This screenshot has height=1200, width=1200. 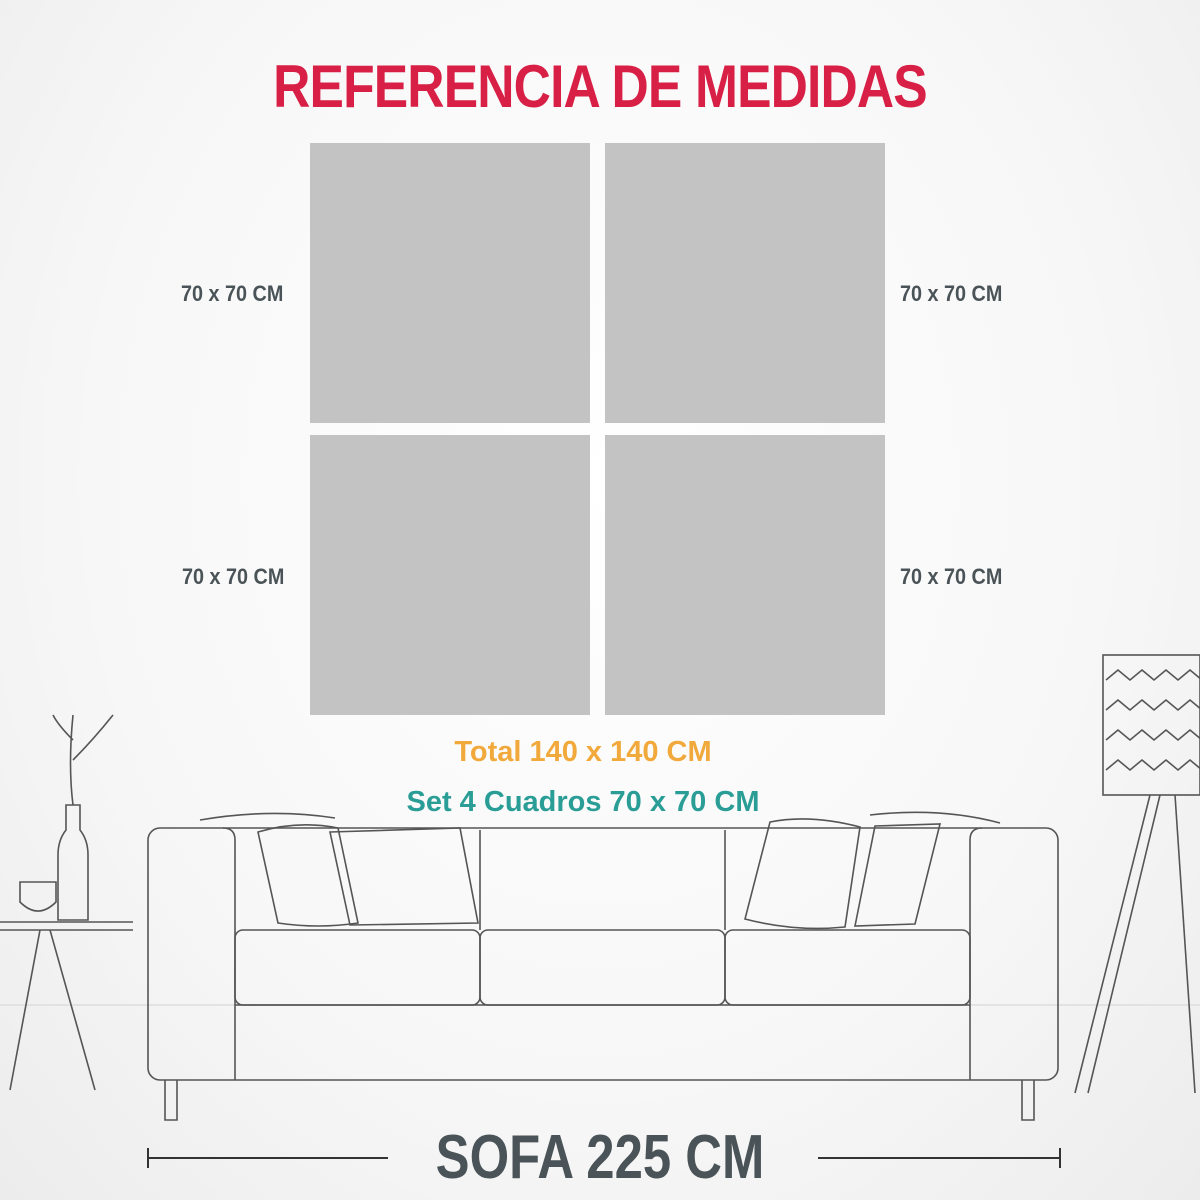 What do you see at coordinates (233, 576) in the screenshot?
I see `dim-bottom-left: 70 x 70 CM` at bounding box center [233, 576].